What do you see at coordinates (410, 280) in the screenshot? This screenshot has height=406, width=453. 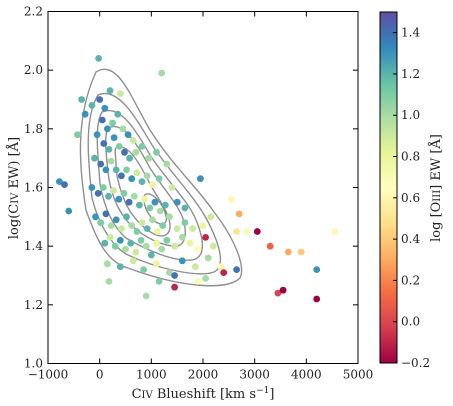 I see `colorbar-tick-label: 0.2` at bounding box center [410, 280].